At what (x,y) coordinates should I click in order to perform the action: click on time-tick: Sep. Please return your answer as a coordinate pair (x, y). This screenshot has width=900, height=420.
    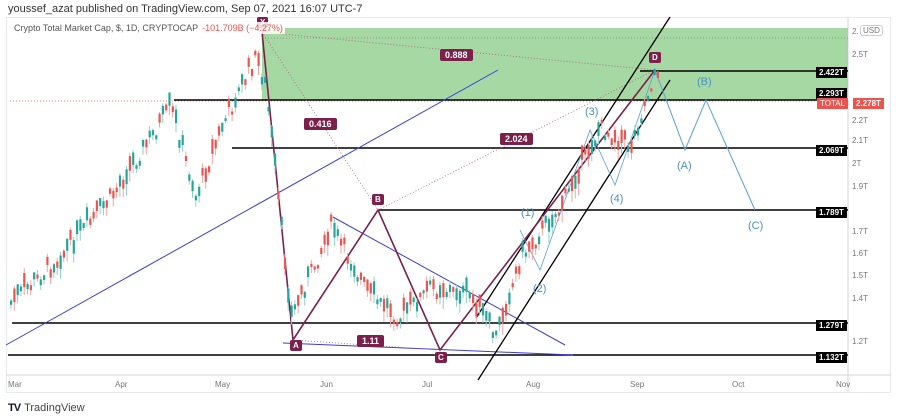
    Looking at the image, I should click on (637, 384).